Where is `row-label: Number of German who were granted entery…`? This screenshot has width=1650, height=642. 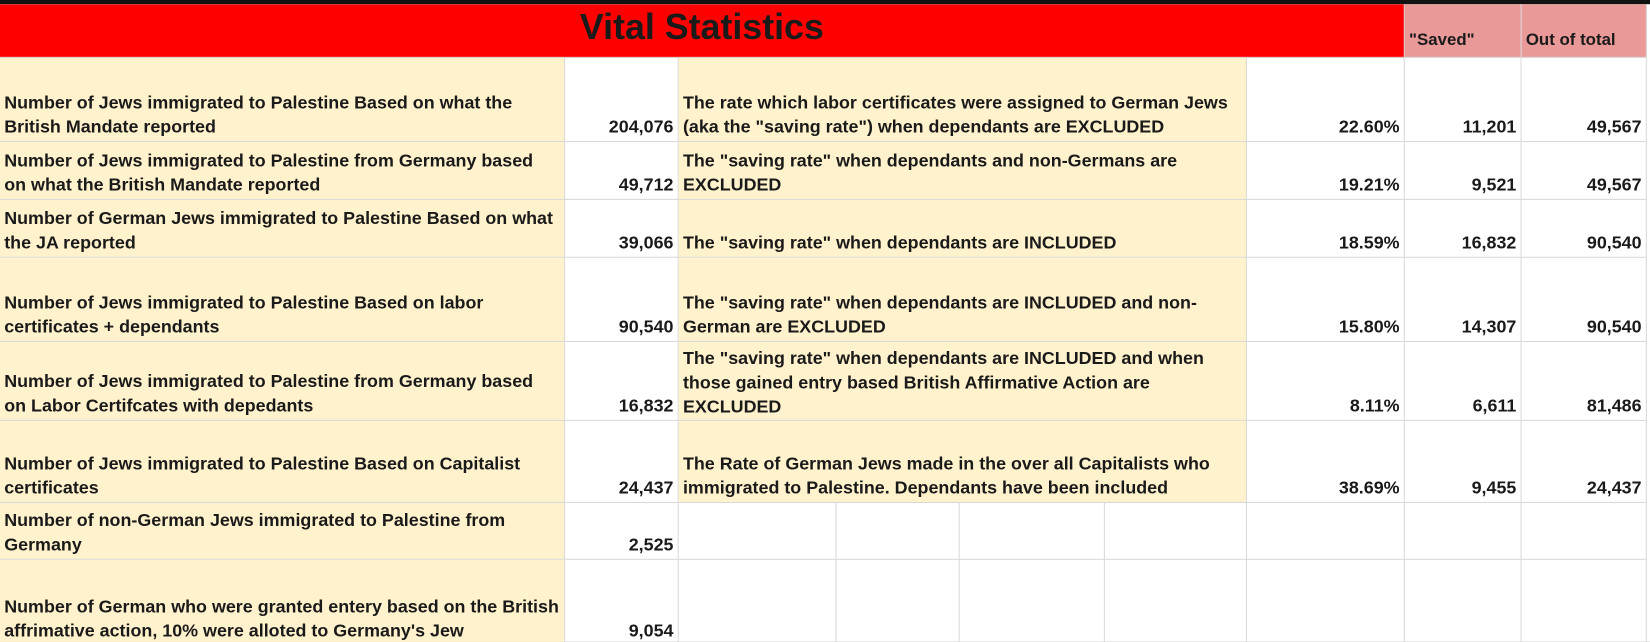
row-label: Number of German who were granted entery… is located at coordinates (283, 600).